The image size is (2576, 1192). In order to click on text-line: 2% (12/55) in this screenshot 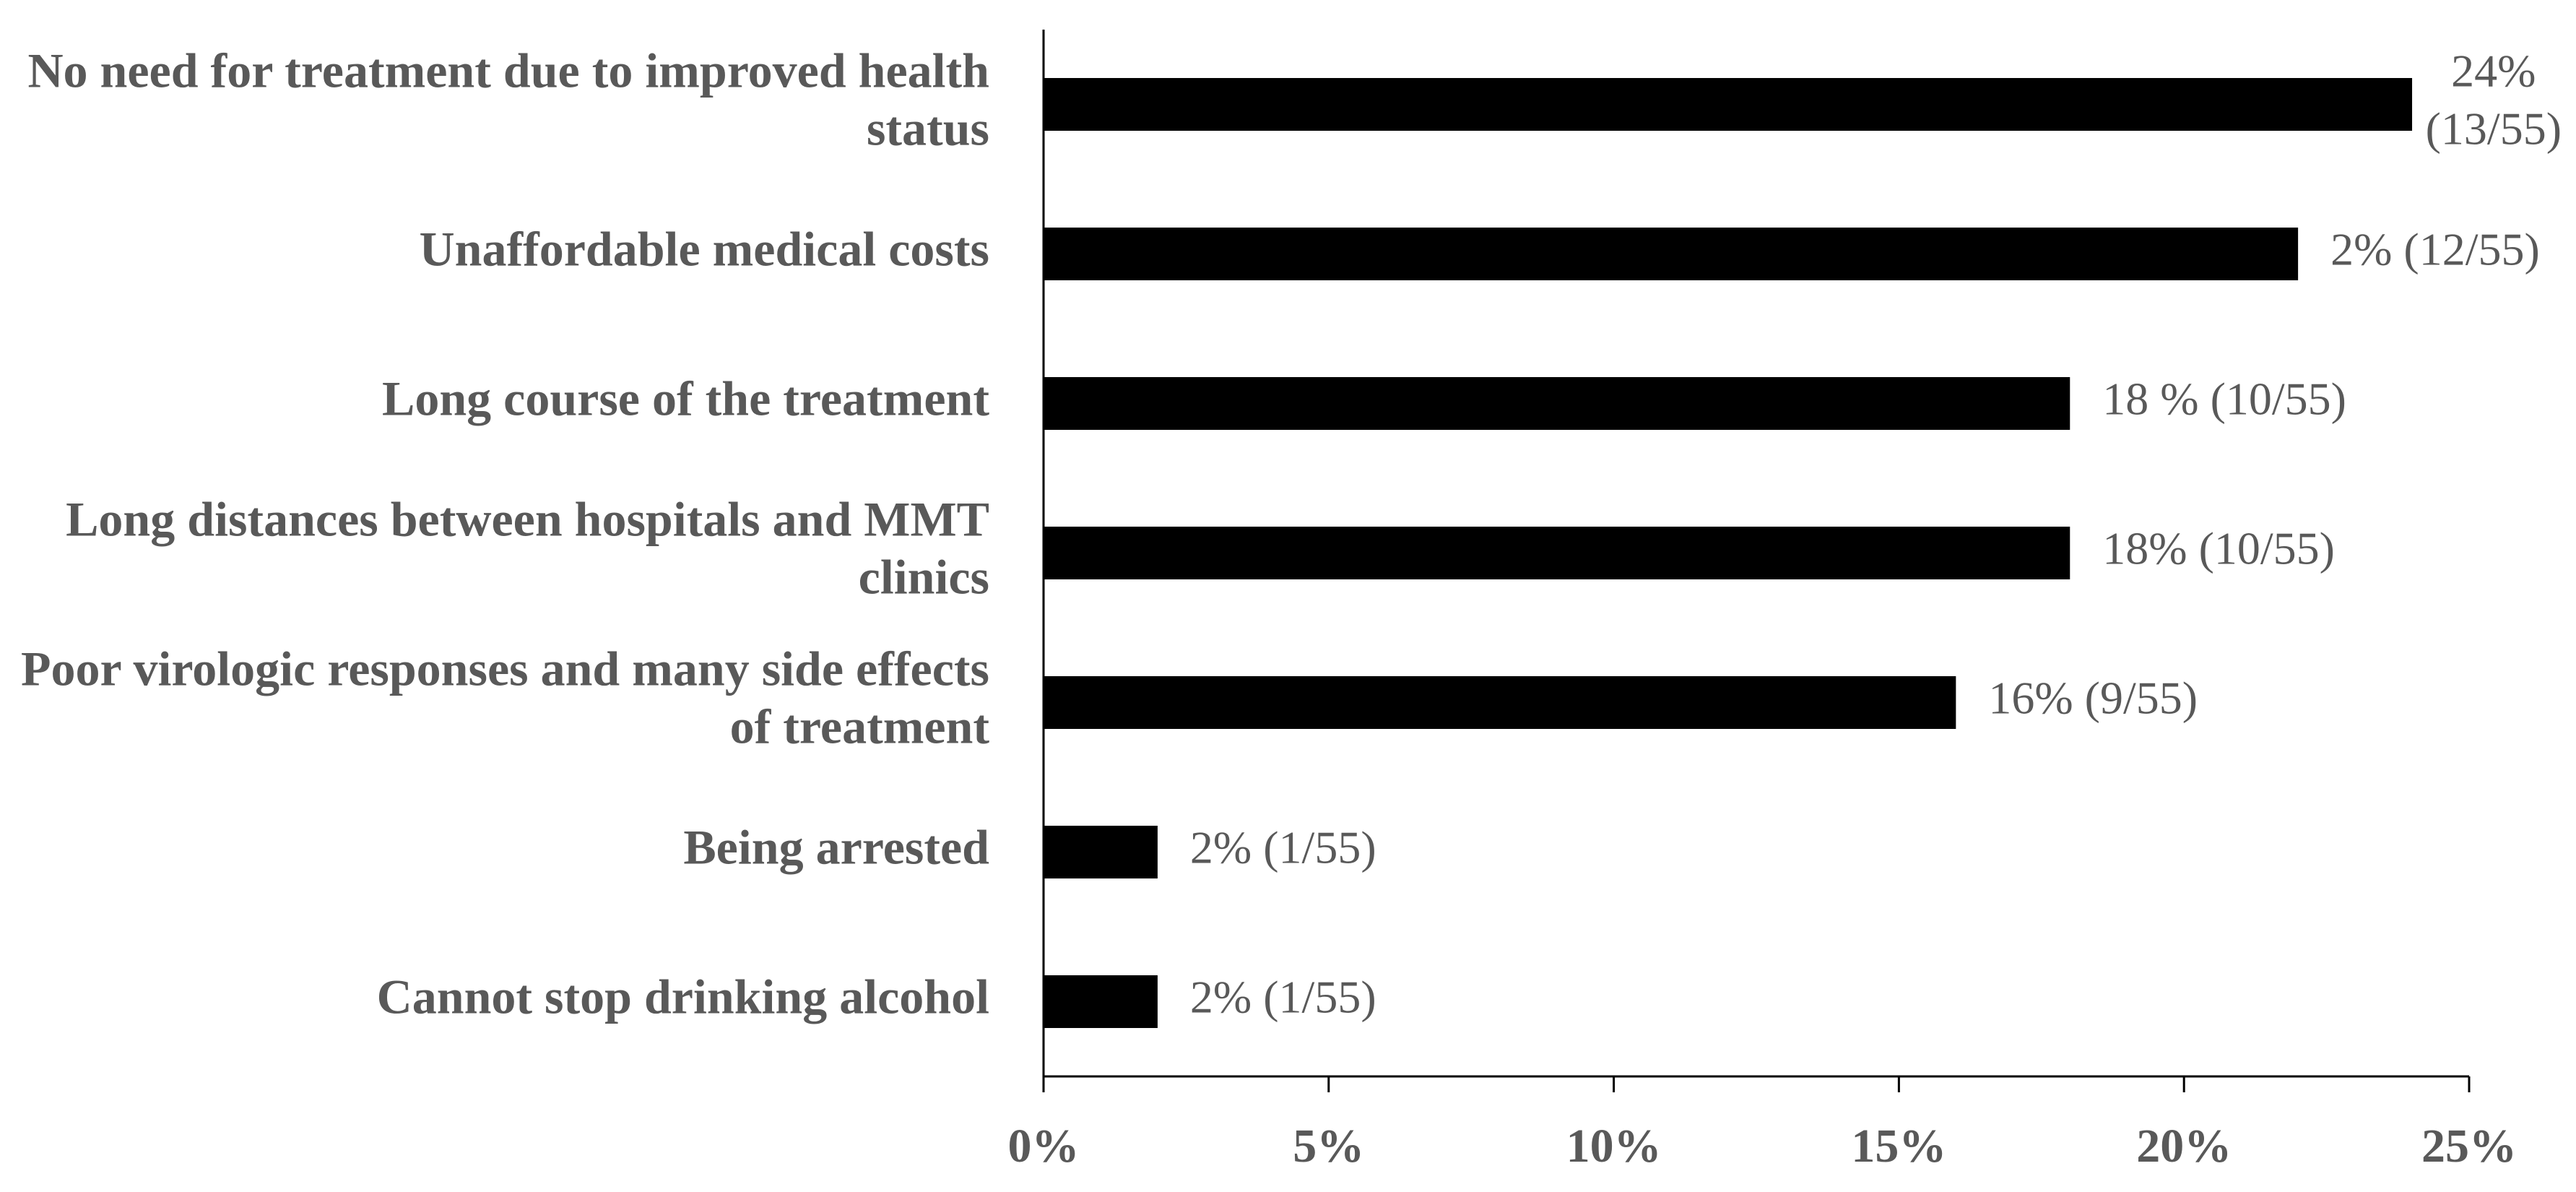, I will do `click(2435, 249)`.